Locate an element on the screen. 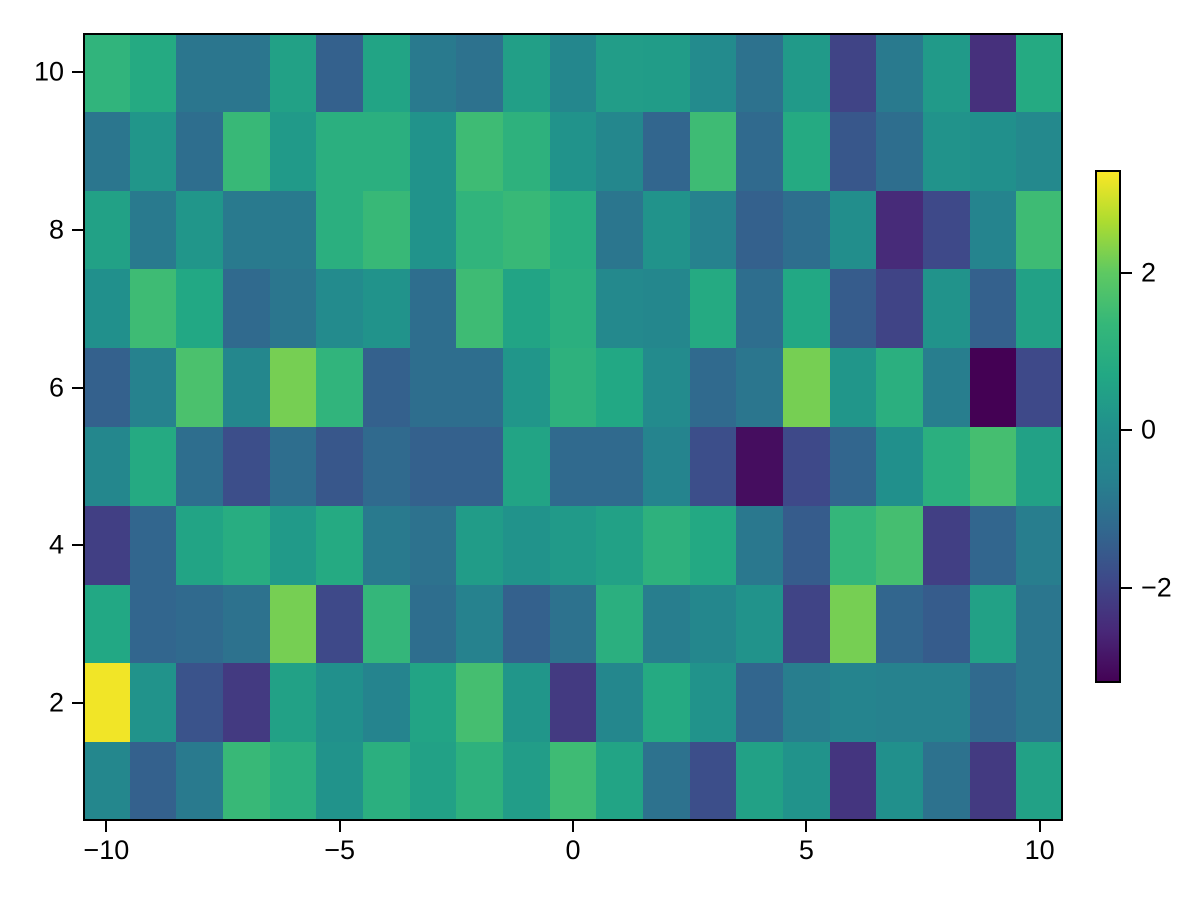 The width and height of the screenshot is (1200, 900). y-axis-tick is located at coordinates (77, 702).